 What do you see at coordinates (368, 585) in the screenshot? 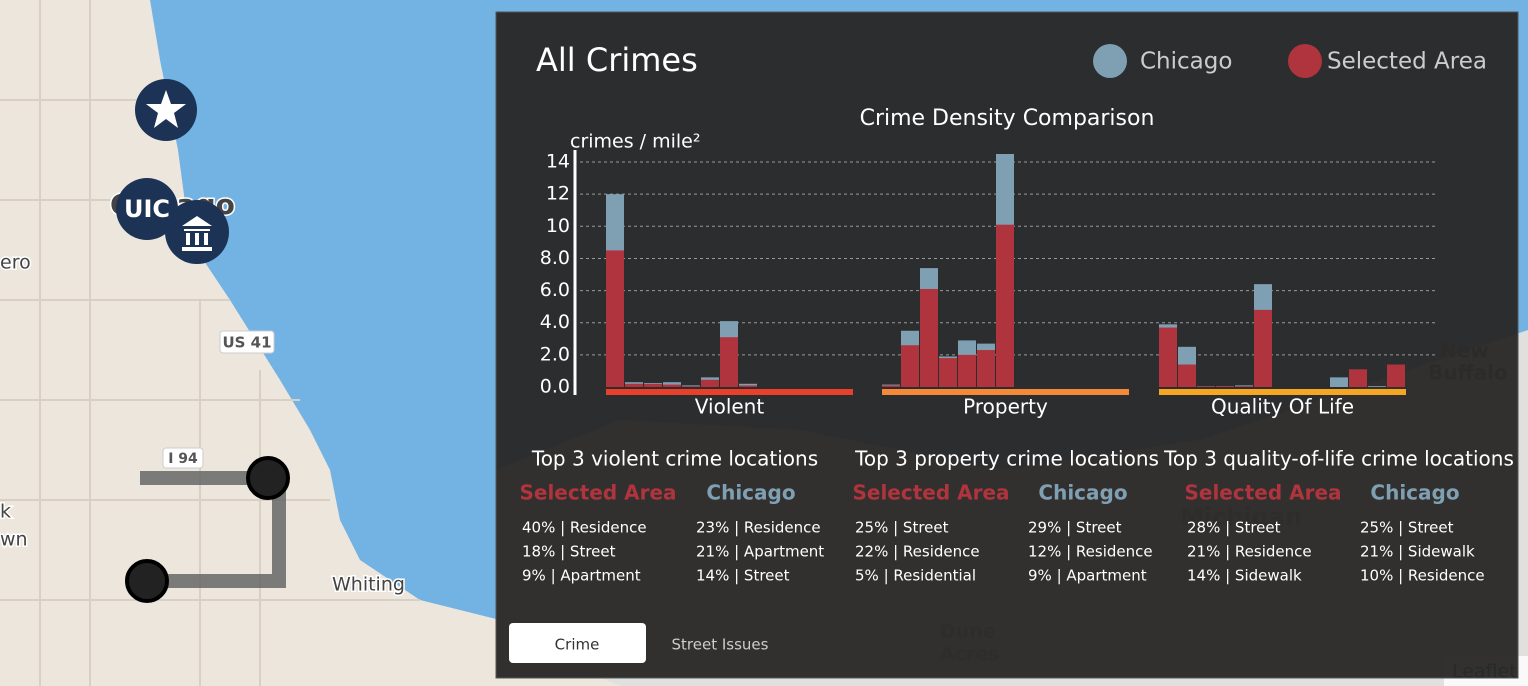
I see `map-label: Whiting` at bounding box center [368, 585].